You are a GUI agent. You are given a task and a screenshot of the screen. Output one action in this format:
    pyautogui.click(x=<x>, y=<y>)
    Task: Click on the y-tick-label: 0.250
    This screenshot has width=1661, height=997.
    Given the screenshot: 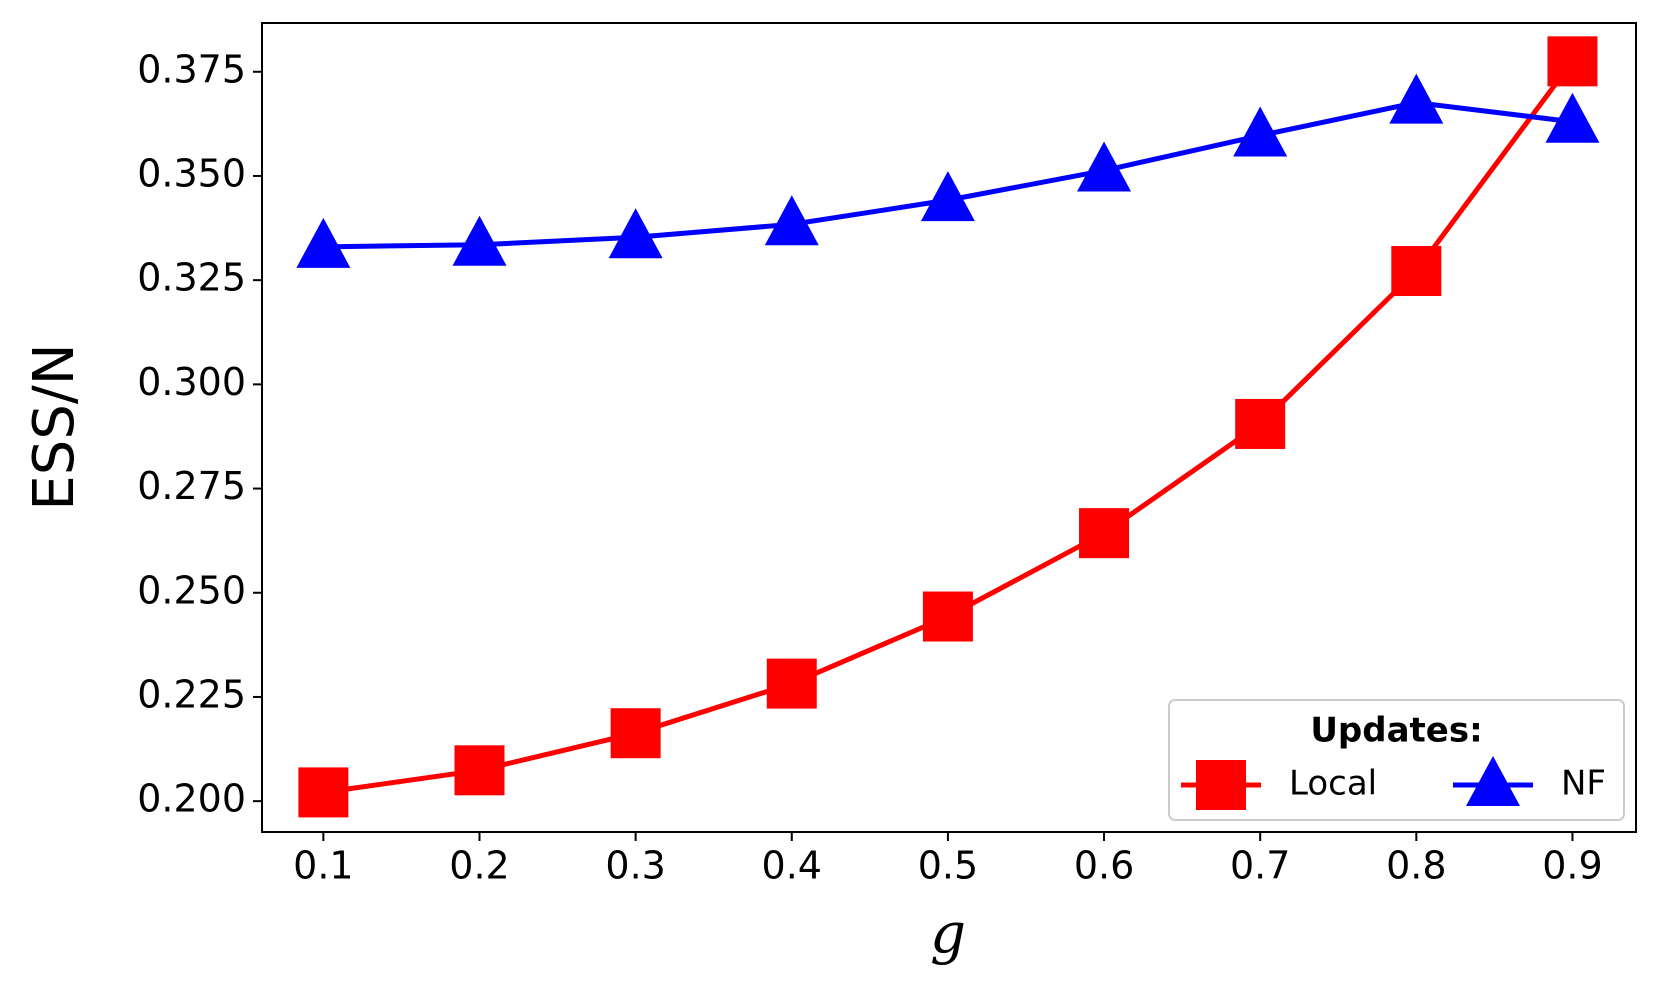 What is the action you would take?
    pyautogui.click(x=191, y=590)
    